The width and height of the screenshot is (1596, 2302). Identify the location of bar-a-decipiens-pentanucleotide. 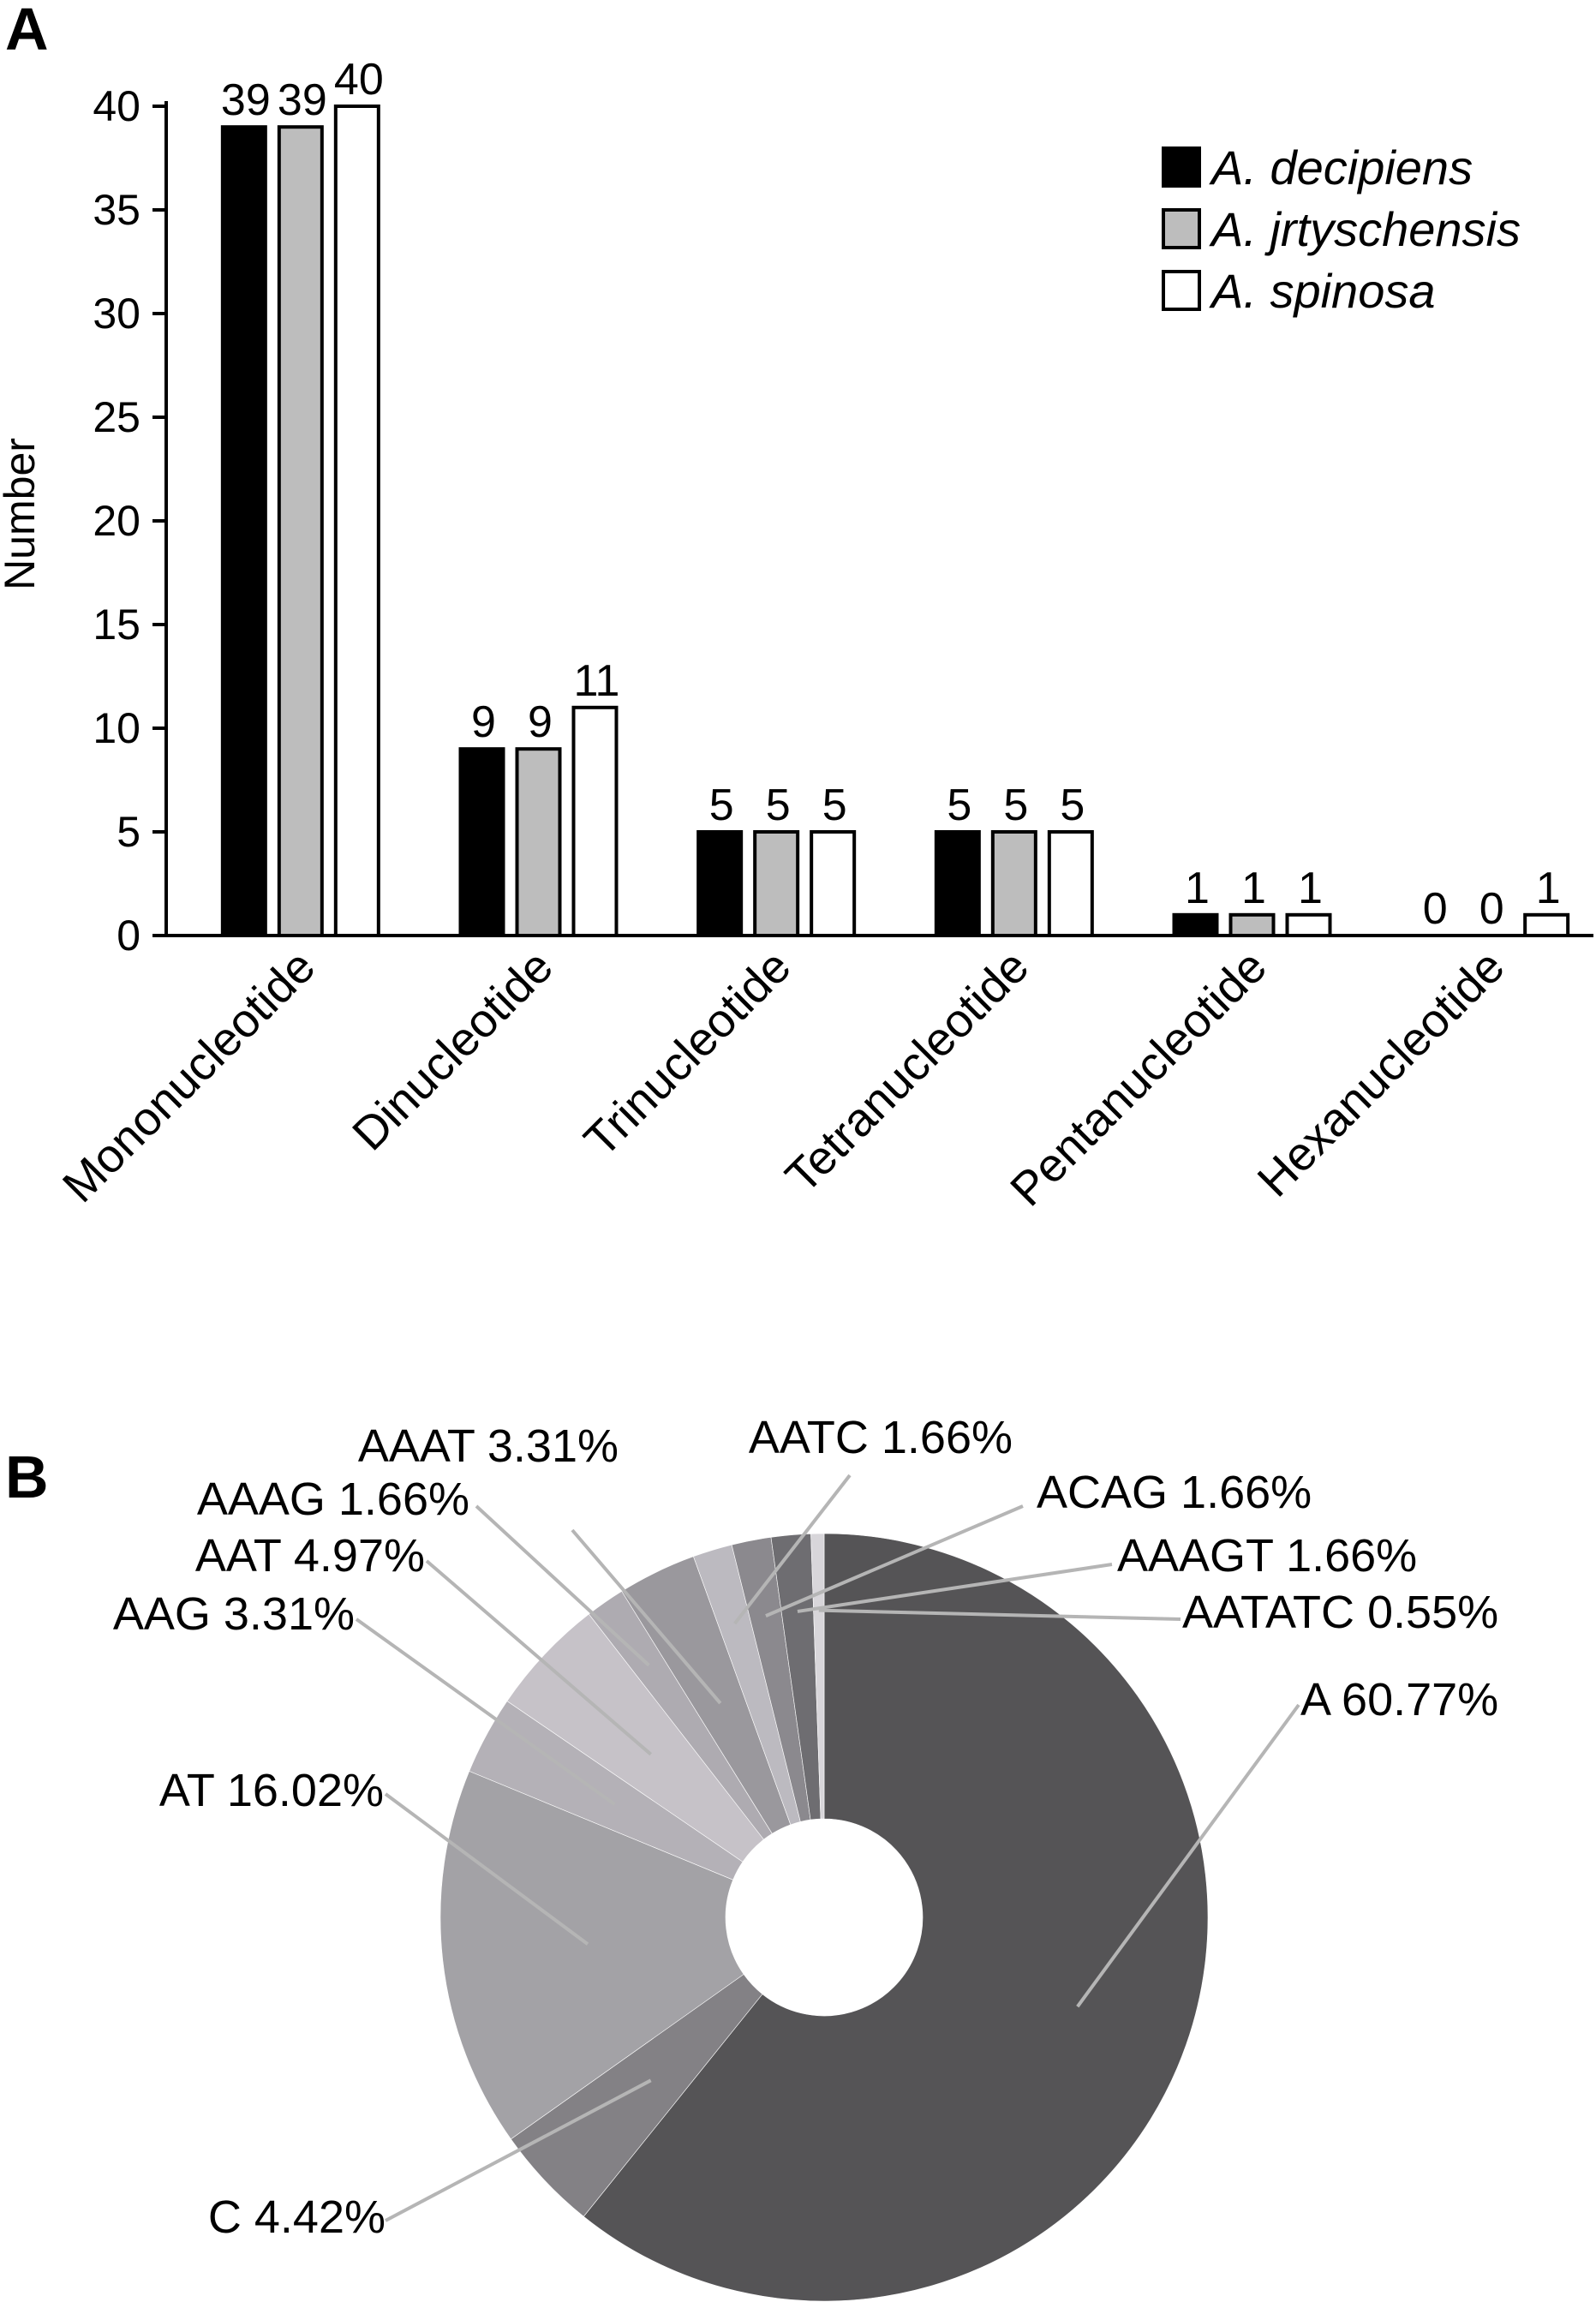
(1195, 925).